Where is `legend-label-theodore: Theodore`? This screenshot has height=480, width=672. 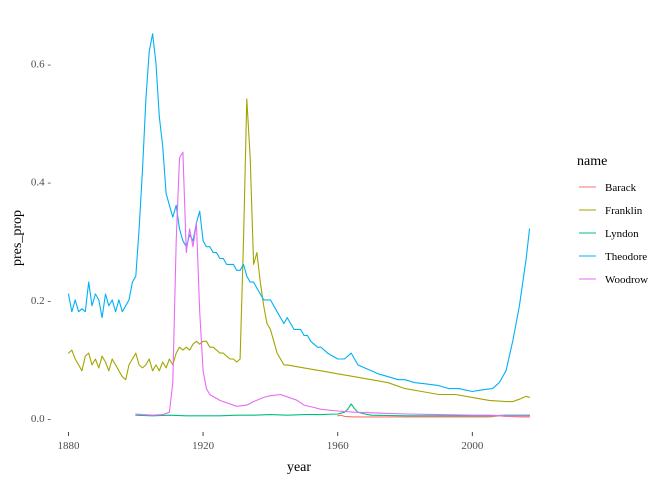
legend-label-theodore: Theodore is located at coordinates (626, 257).